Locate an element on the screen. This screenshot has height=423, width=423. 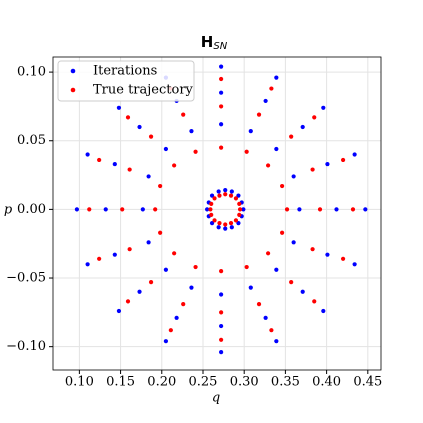
title-main: H is located at coordinates (207, 42).